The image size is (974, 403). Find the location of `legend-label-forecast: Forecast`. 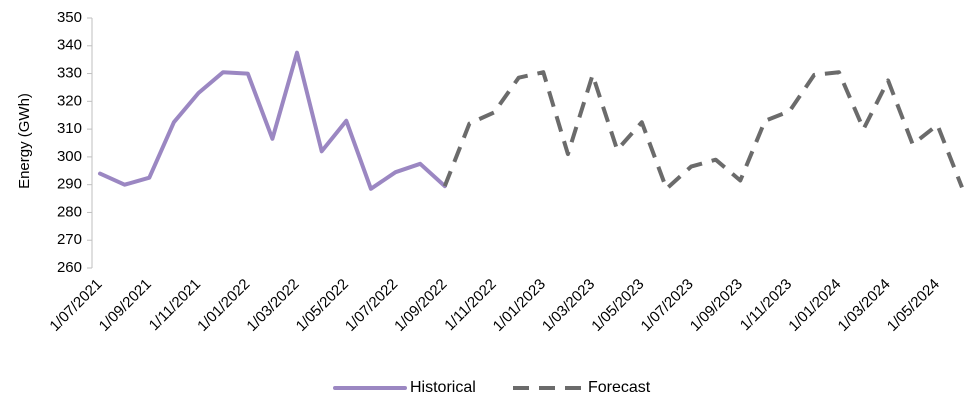

legend-label-forecast: Forecast is located at coordinates (619, 387).